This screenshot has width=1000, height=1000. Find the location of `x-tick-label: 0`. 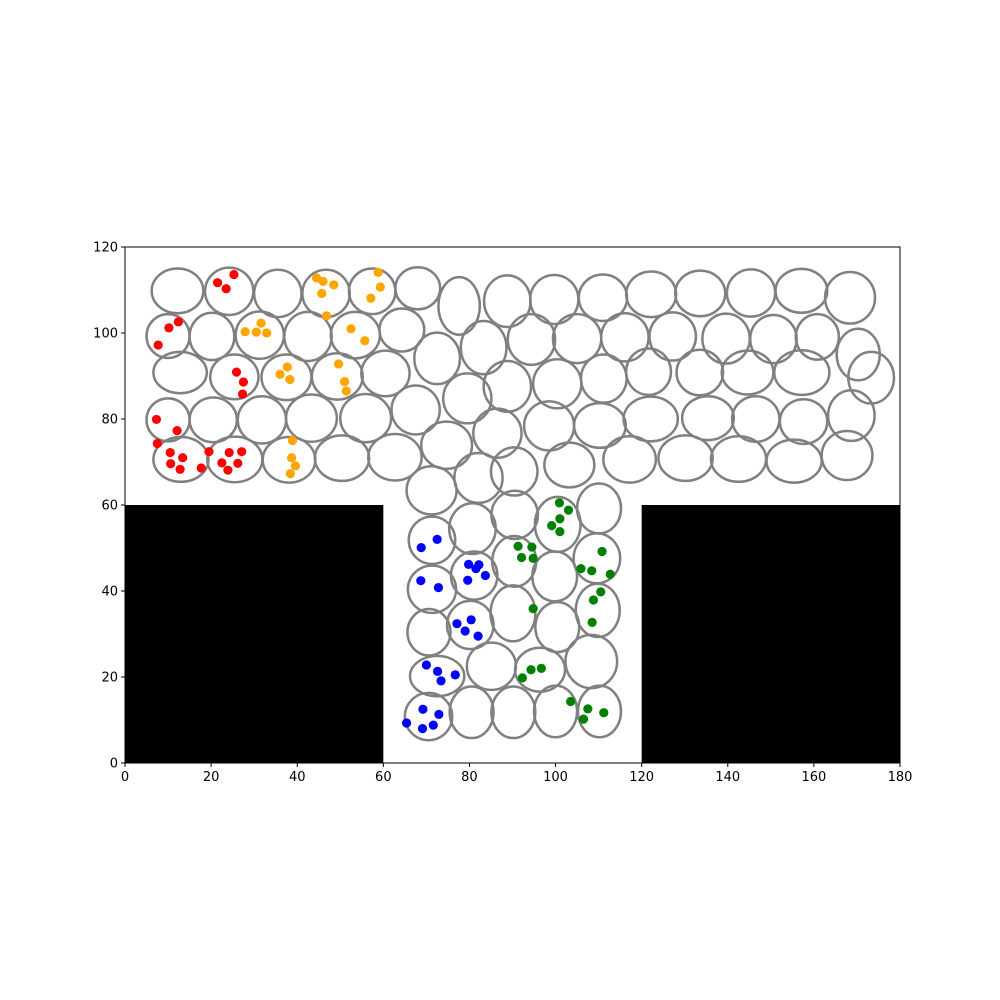

x-tick-label: 0 is located at coordinates (125, 777).